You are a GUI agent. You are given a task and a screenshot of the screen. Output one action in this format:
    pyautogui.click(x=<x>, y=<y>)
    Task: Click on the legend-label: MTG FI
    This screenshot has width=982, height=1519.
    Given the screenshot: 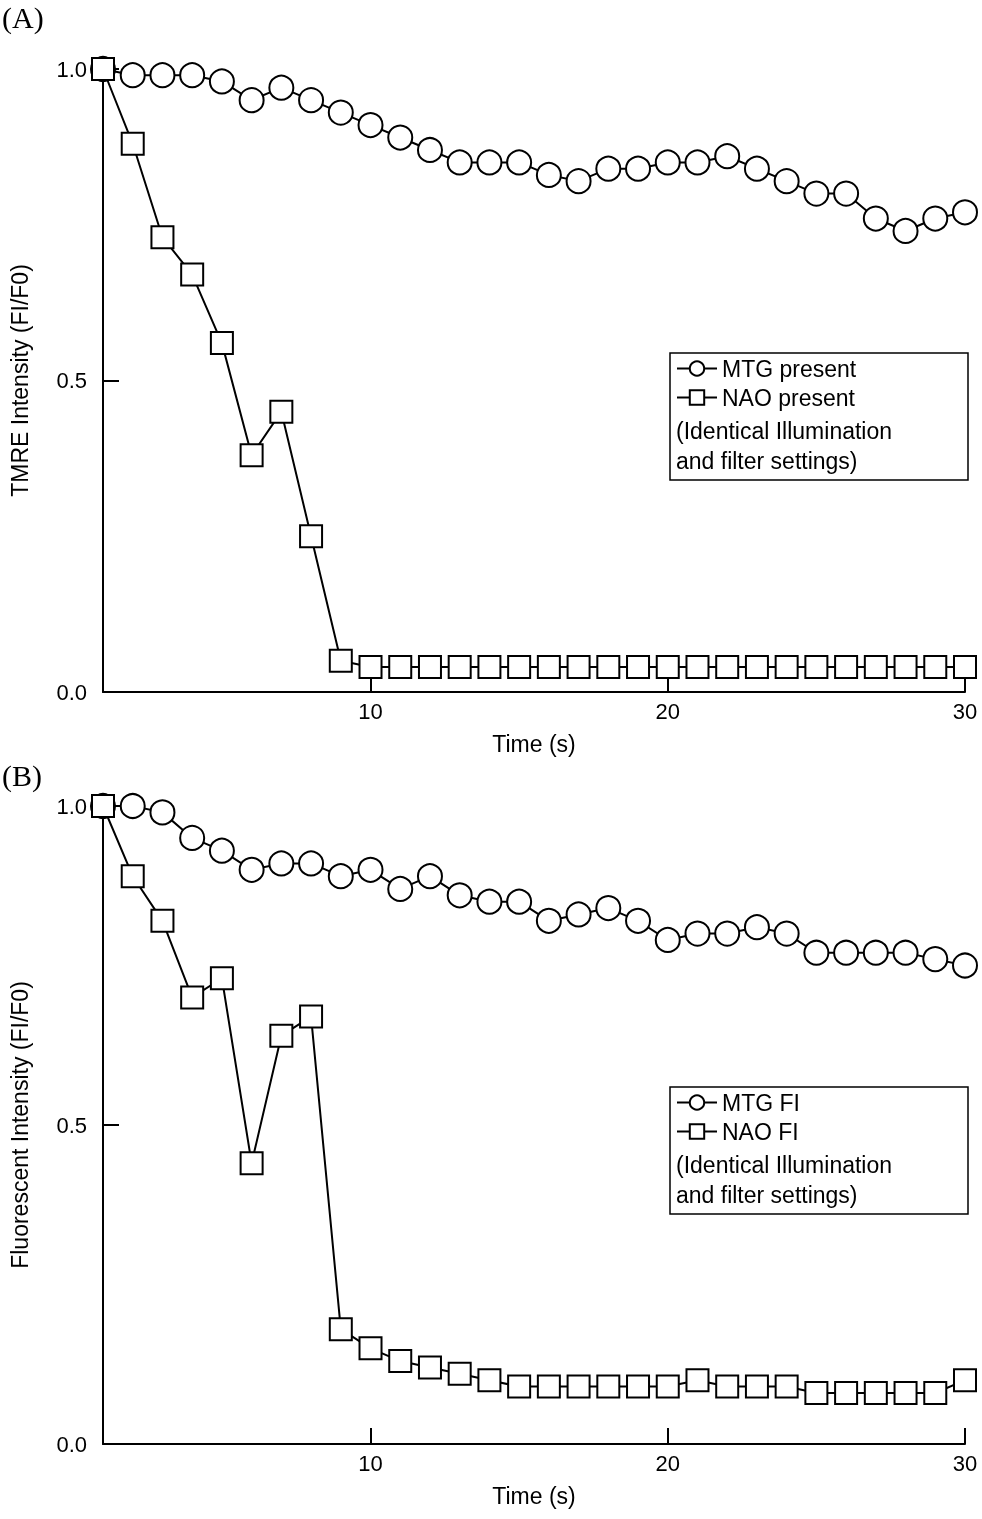 What is the action you would take?
    pyautogui.click(x=761, y=1102)
    